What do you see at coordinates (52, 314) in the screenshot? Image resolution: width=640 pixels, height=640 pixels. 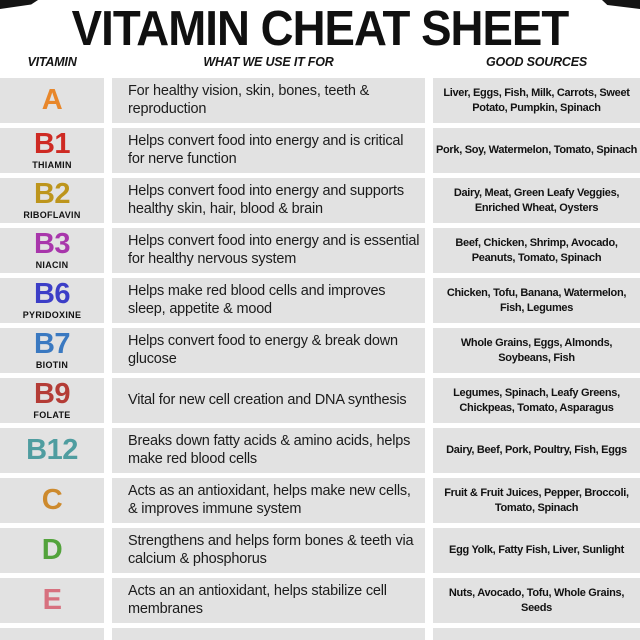 I see `vitamin-subtitle: PYRIDOXINE` at bounding box center [52, 314].